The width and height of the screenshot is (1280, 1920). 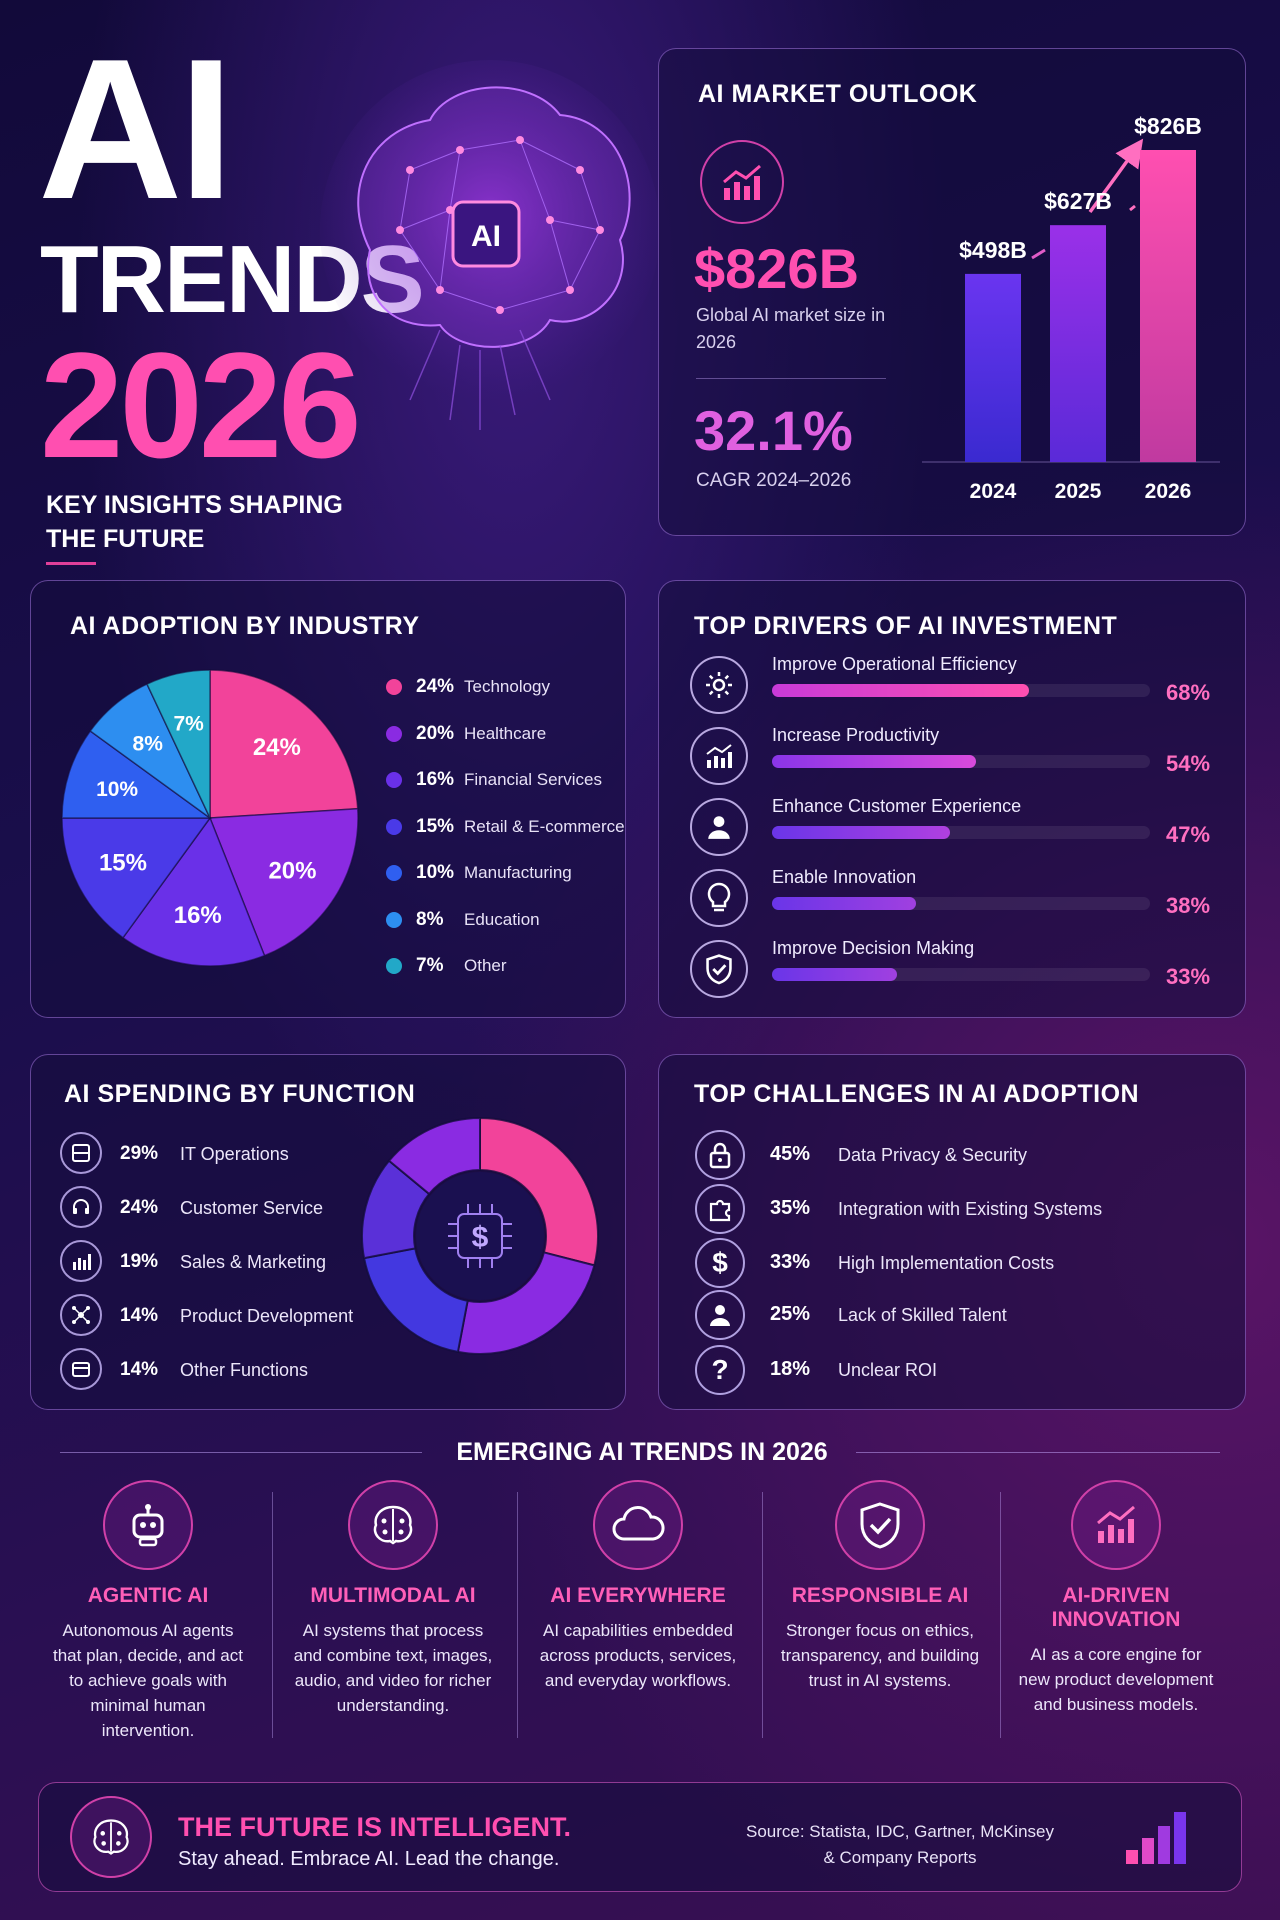 What do you see at coordinates (720, 1263) in the screenshot?
I see `dollar-icon: $` at bounding box center [720, 1263].